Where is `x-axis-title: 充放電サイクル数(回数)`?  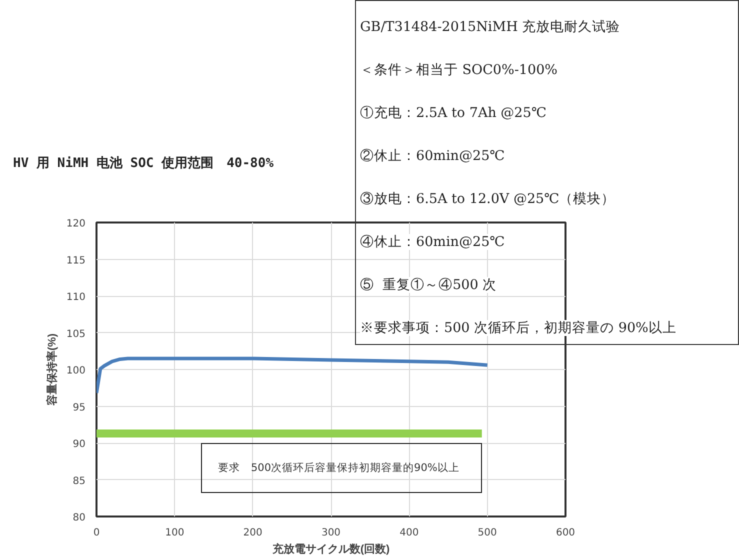 x-axis-title: 充放電サイクル数(回数) is located at coordinates (330, 549).